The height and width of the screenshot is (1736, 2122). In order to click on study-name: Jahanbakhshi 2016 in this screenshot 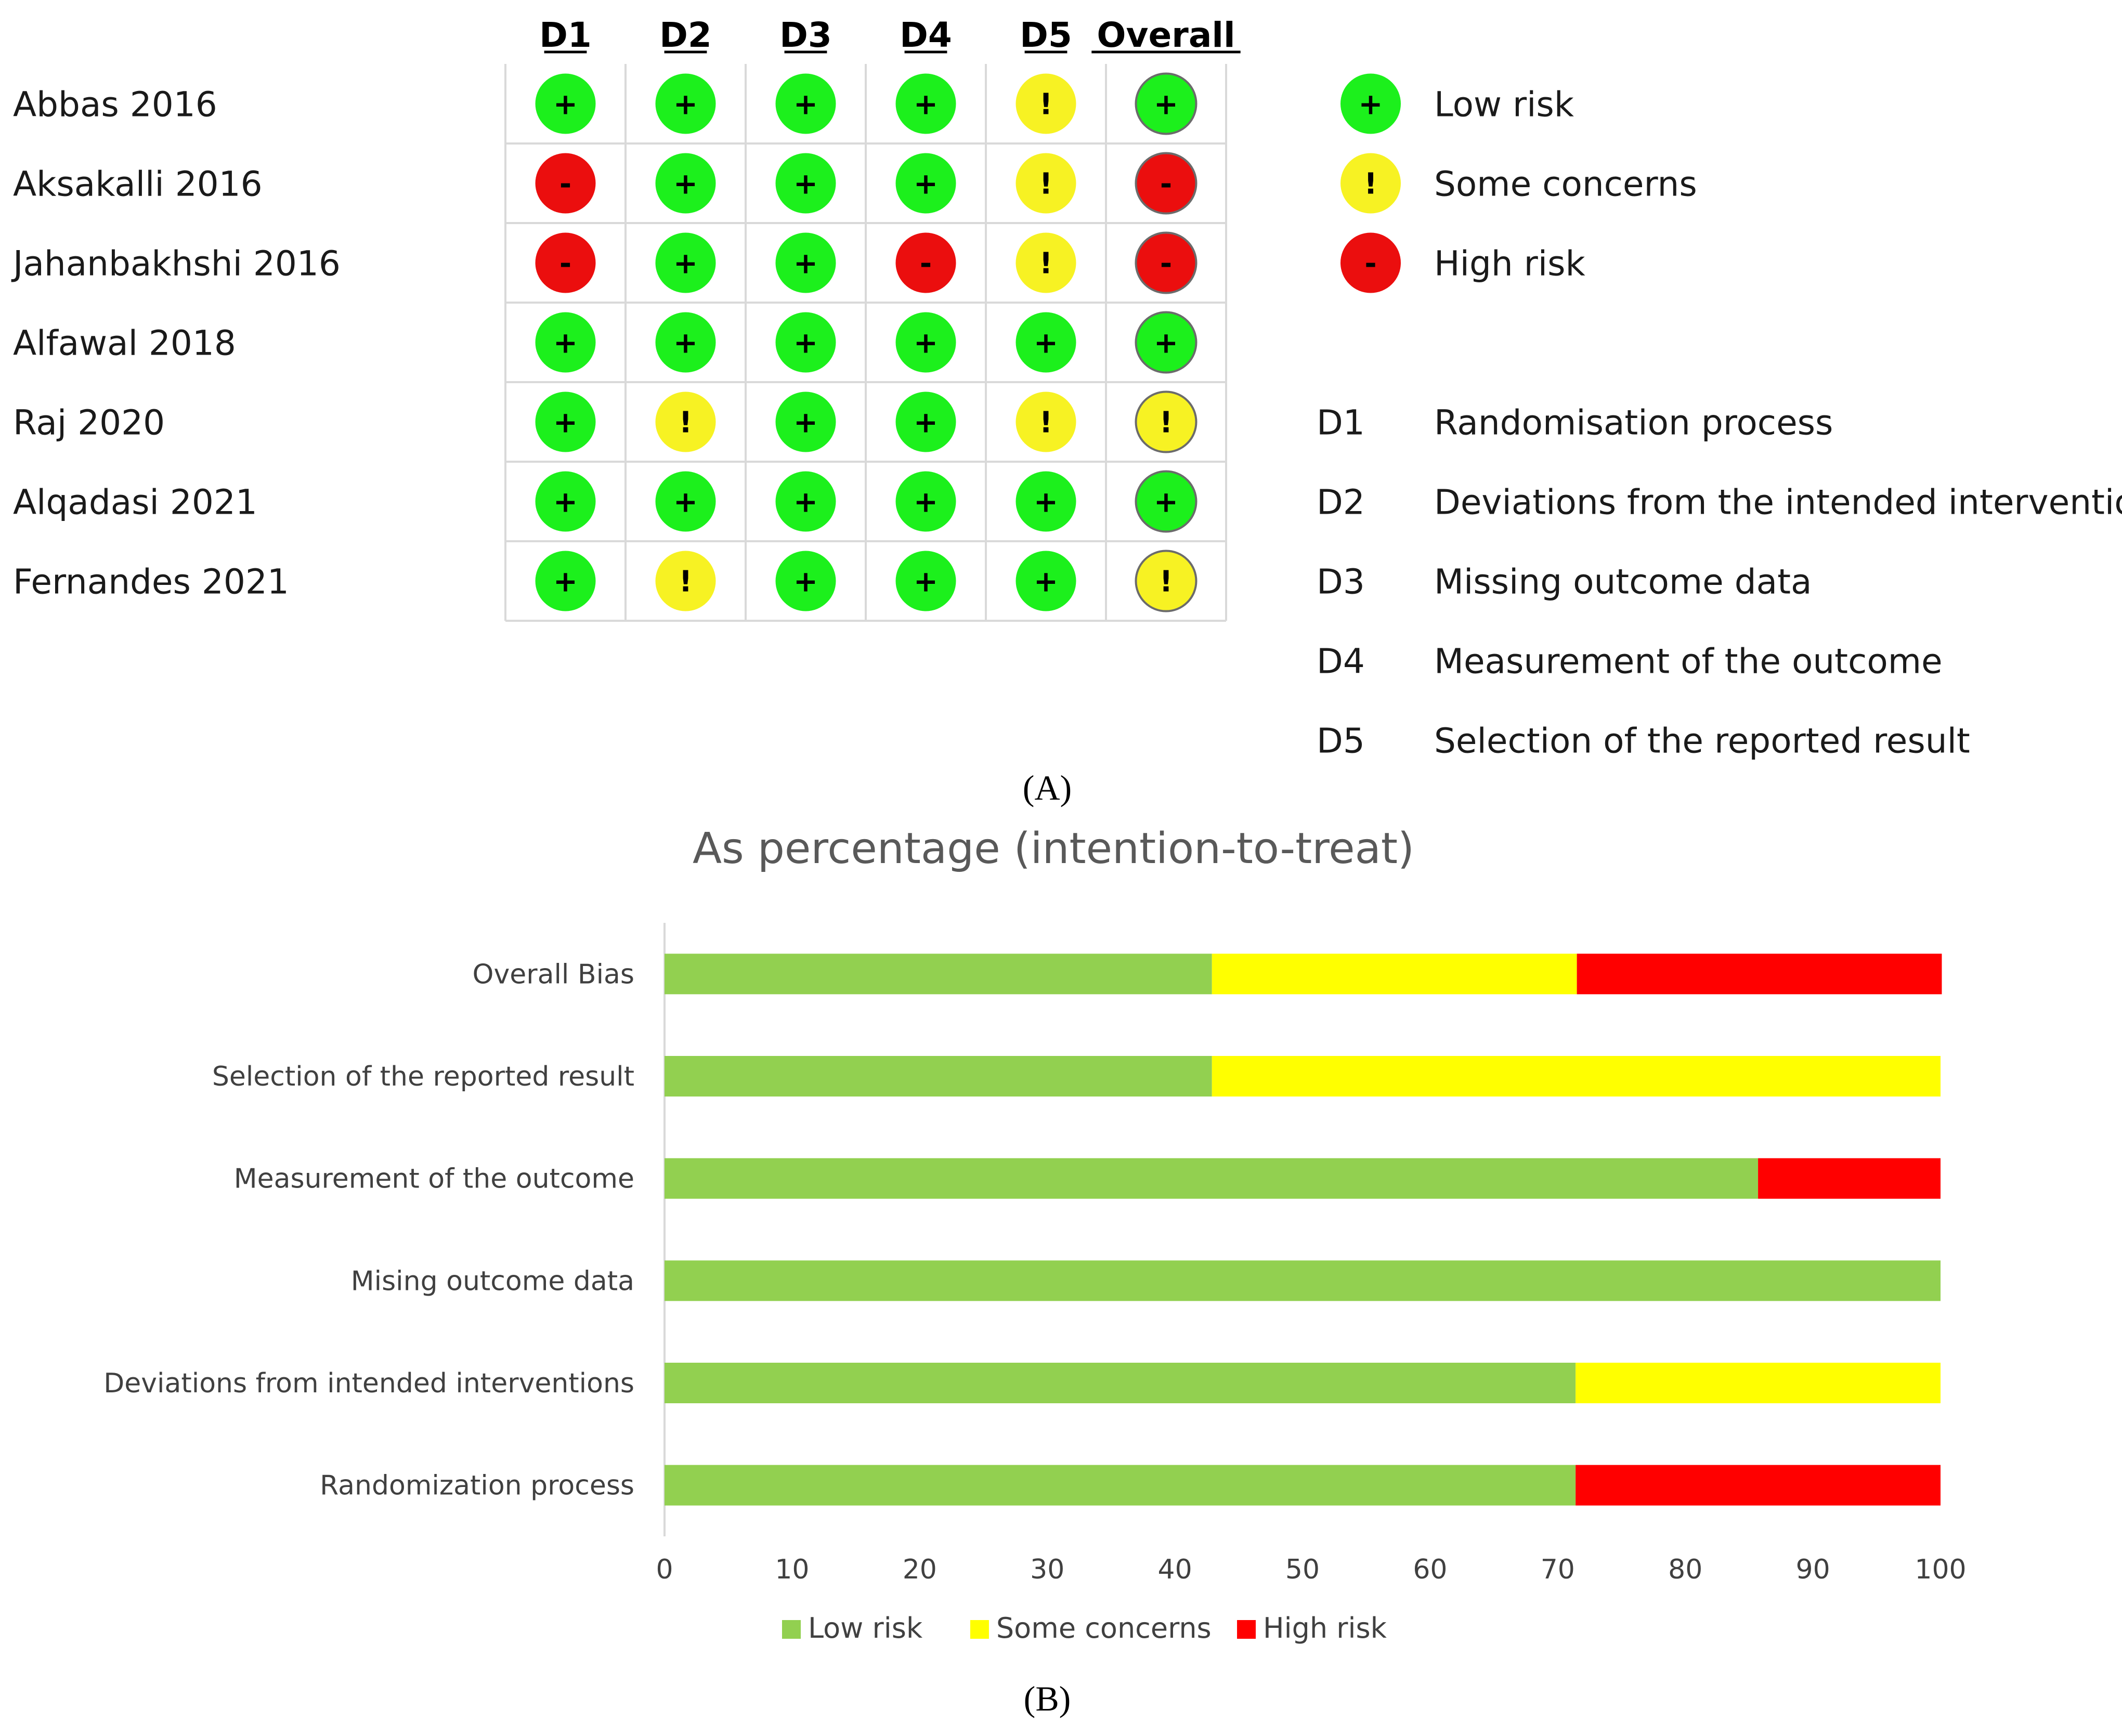, I will do `click(176, 264)`.